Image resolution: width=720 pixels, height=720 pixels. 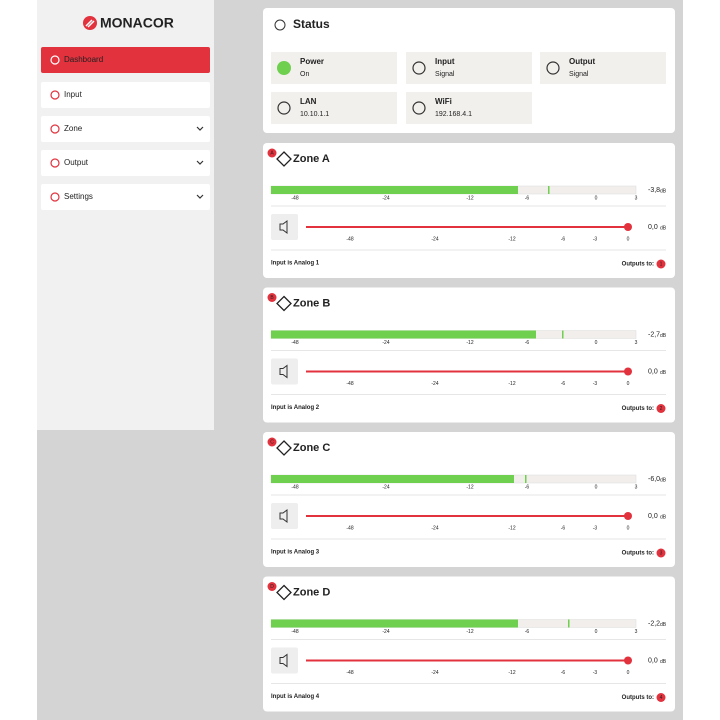 I want to click on zone-title: Zone C, so click(x=311, y=448).